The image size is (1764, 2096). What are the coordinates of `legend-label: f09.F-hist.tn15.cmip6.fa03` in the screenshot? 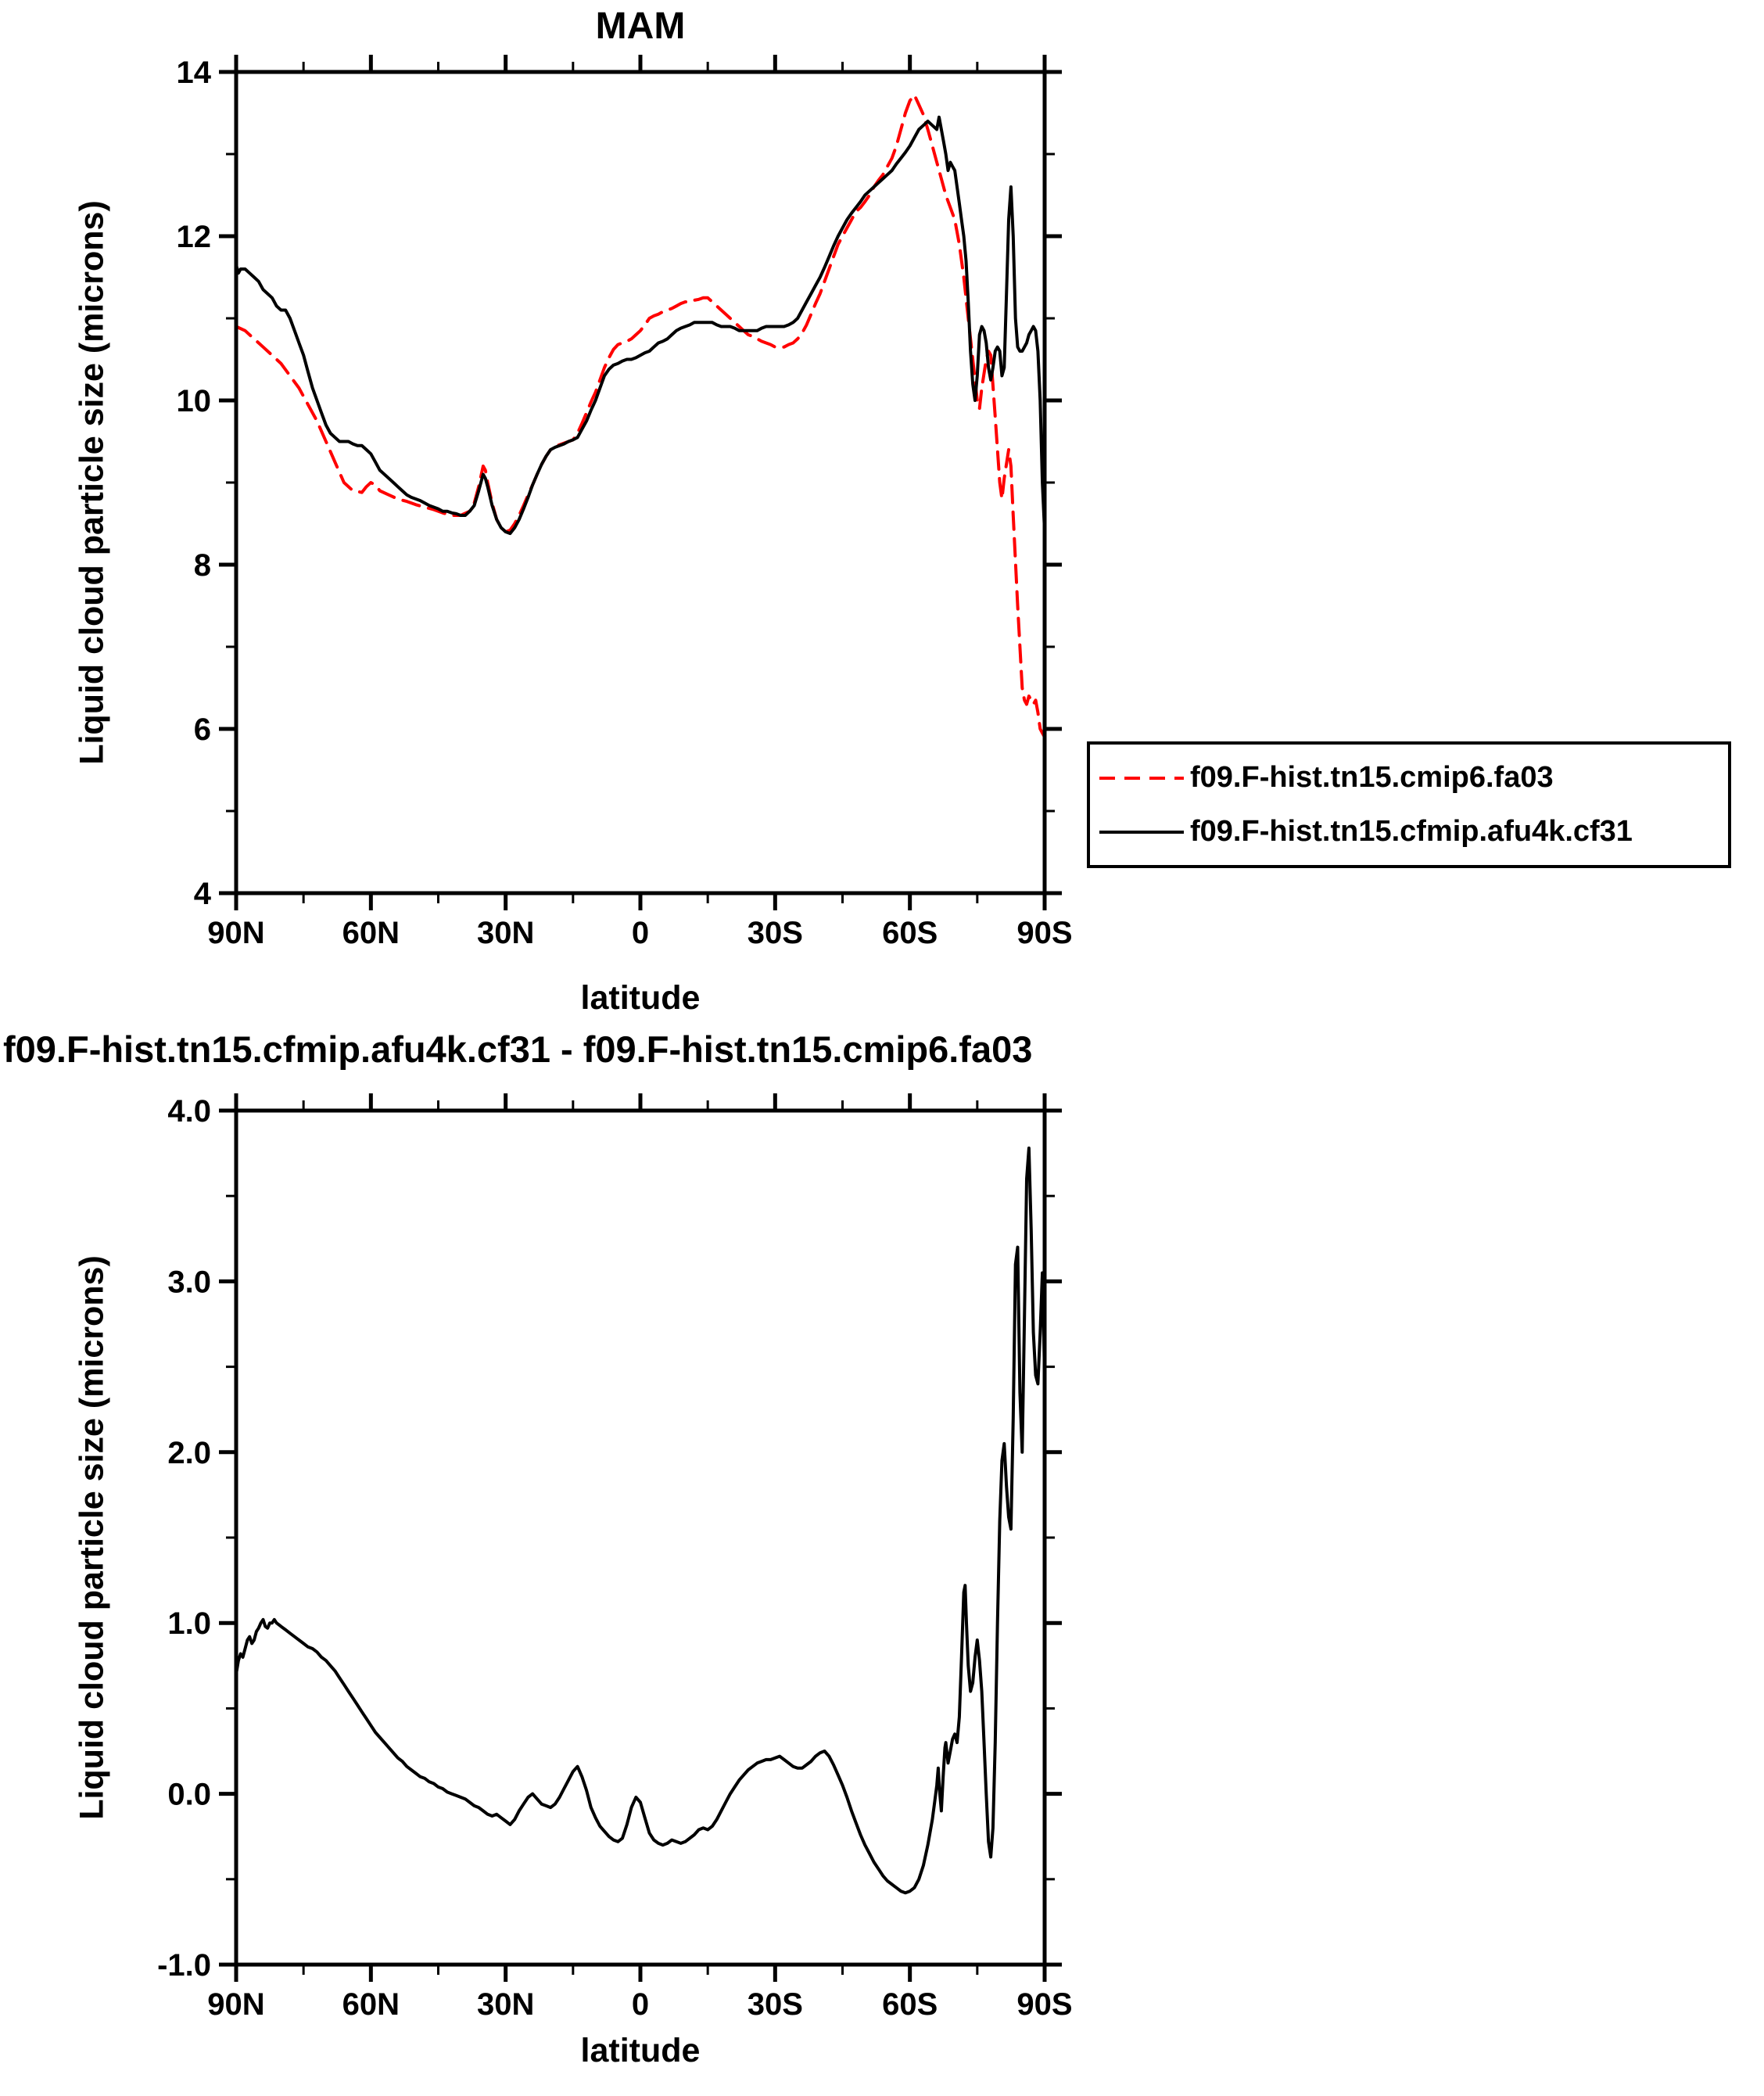 It's located at (1372, 777).